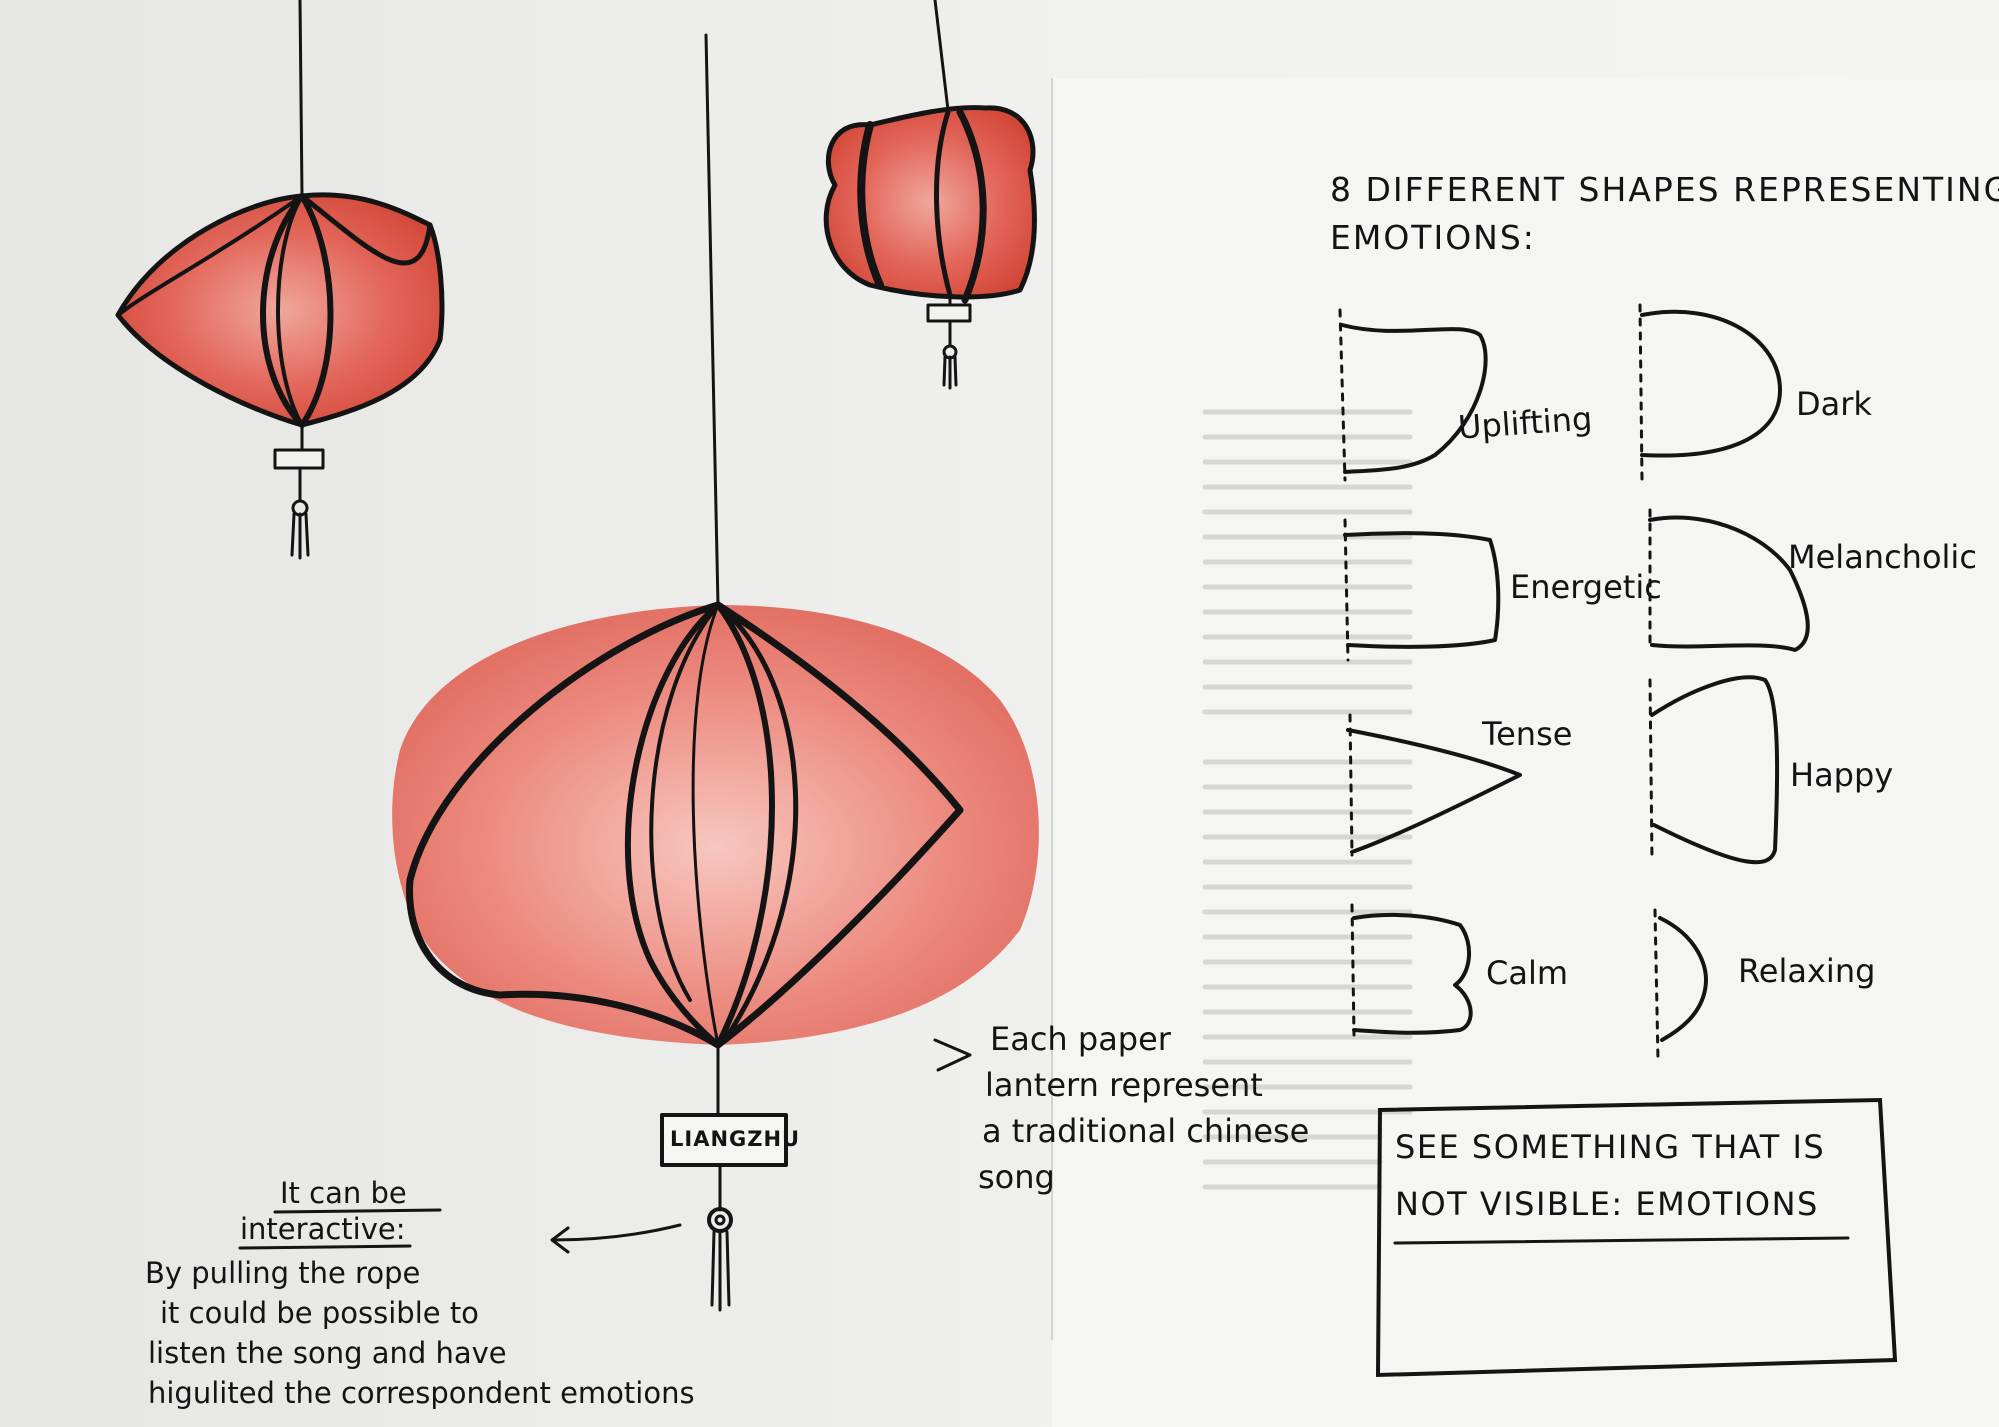 Image resolution: width=1999 pixels, height=1427 pixels. I want to click on dotted-axis-right, so click(1649, 682).